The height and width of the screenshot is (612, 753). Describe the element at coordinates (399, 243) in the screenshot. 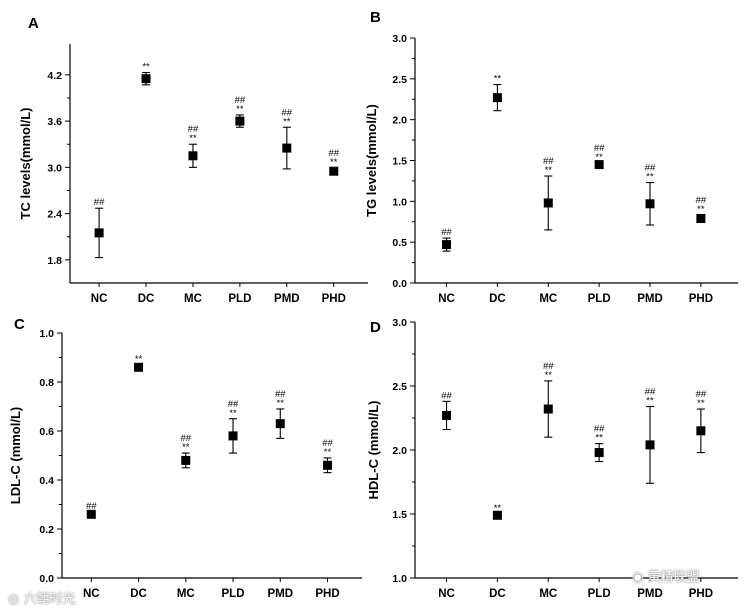

I see `y-tick-label: 0.5` at that location.